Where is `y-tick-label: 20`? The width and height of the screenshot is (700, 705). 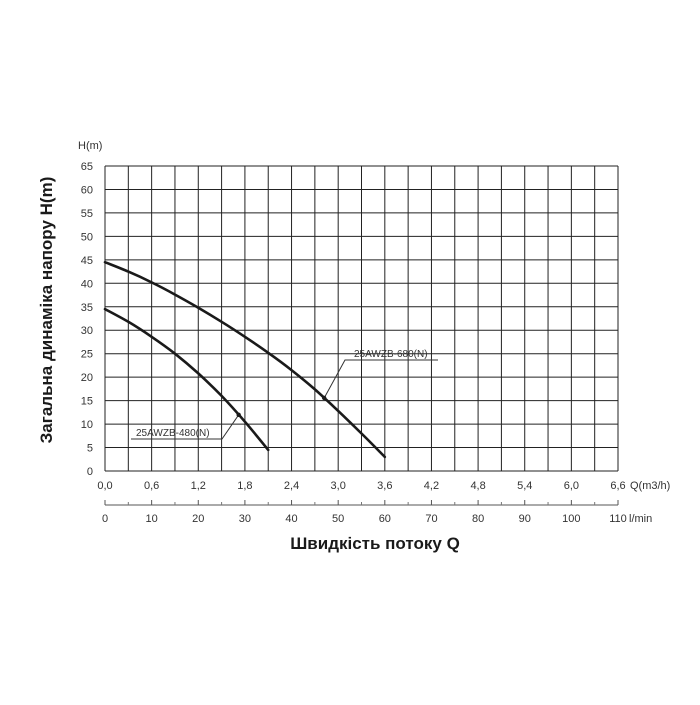 y-tick-label: 20 is located at coordinates (87, 378).